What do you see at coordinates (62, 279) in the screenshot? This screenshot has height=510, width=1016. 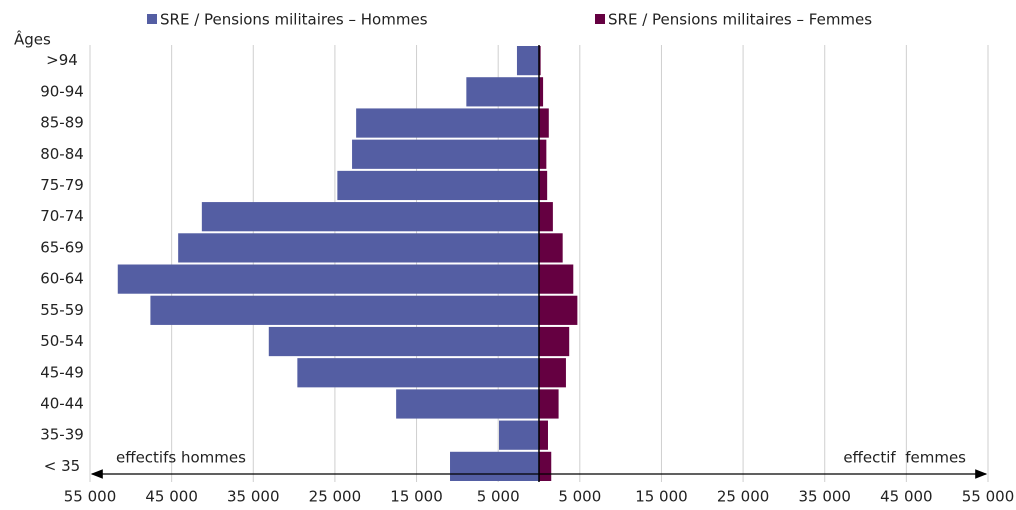 I see `y-tick-label: 60-64` at bounding box center [62, 279].